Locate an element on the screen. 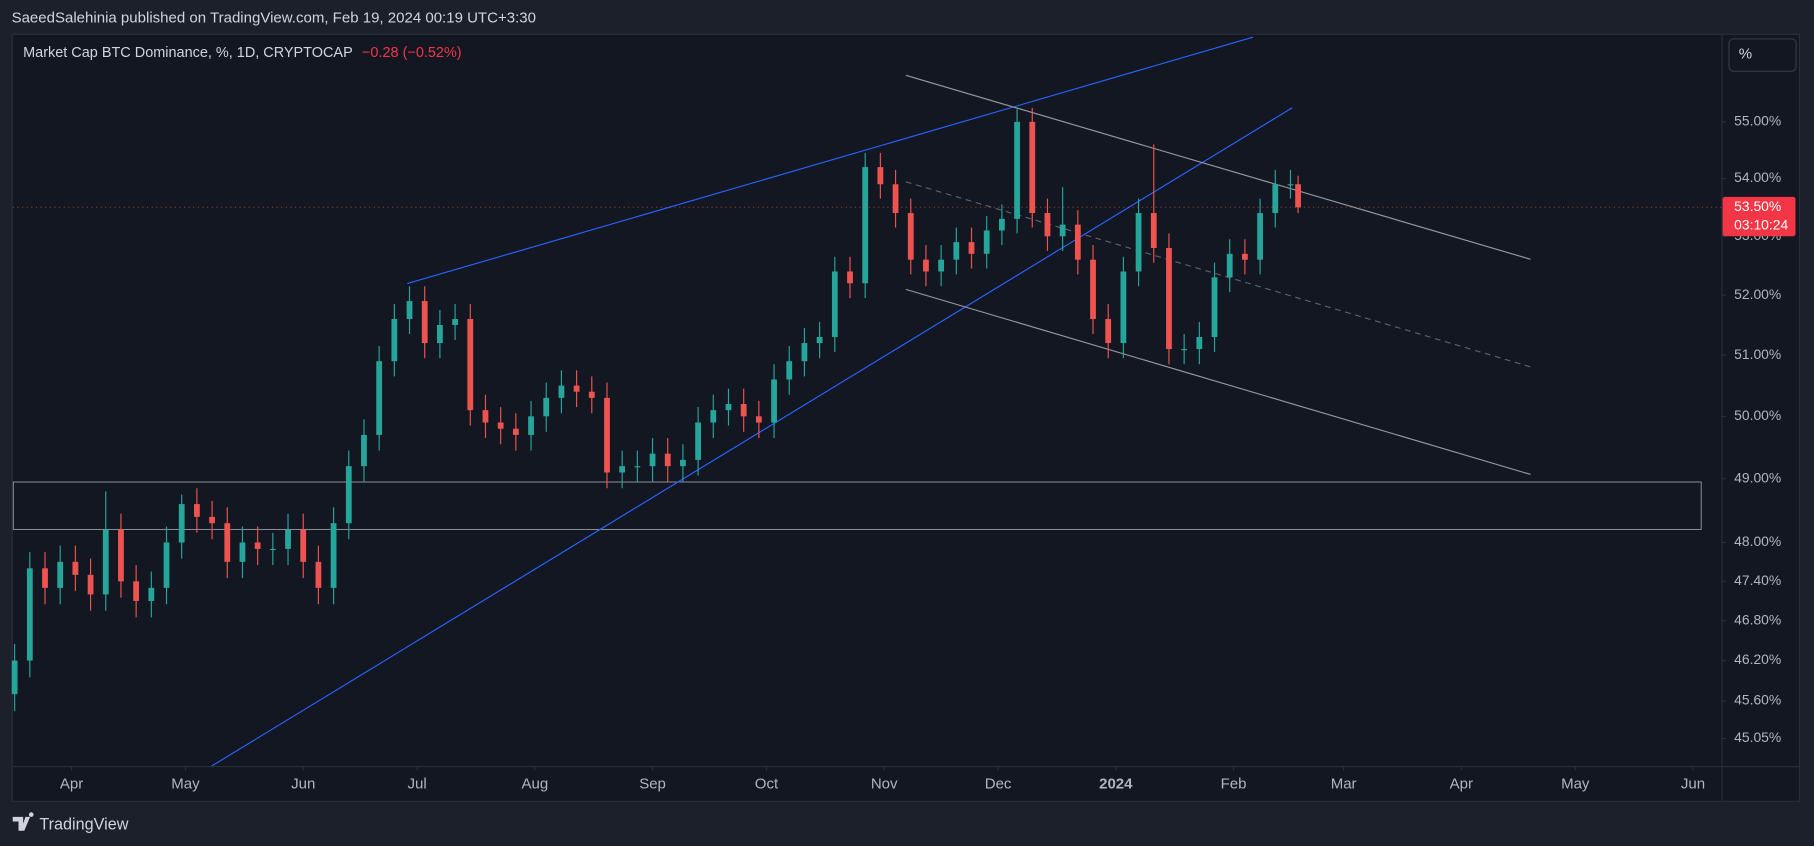  channel-midline is located at coordinates (1218, 274).